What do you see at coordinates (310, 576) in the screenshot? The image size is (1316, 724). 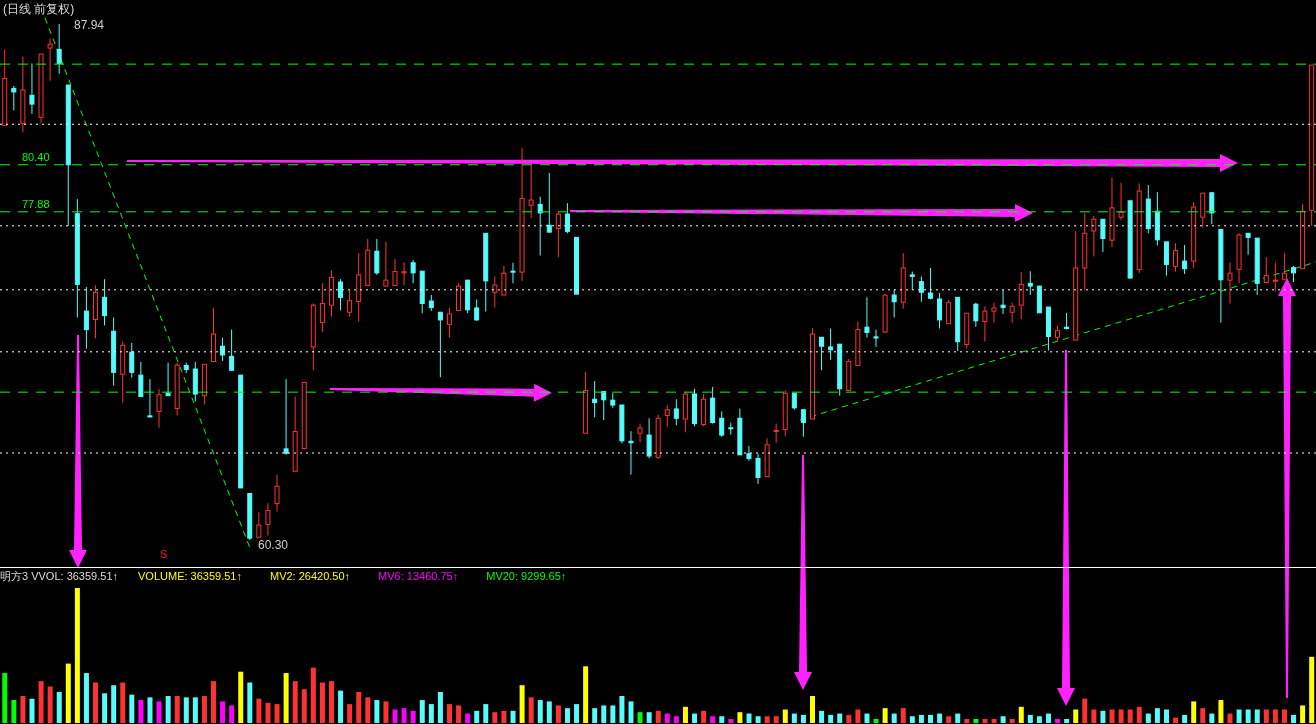 I see `text: MV2: 26420.50↑` at bounding box center [310, 576].